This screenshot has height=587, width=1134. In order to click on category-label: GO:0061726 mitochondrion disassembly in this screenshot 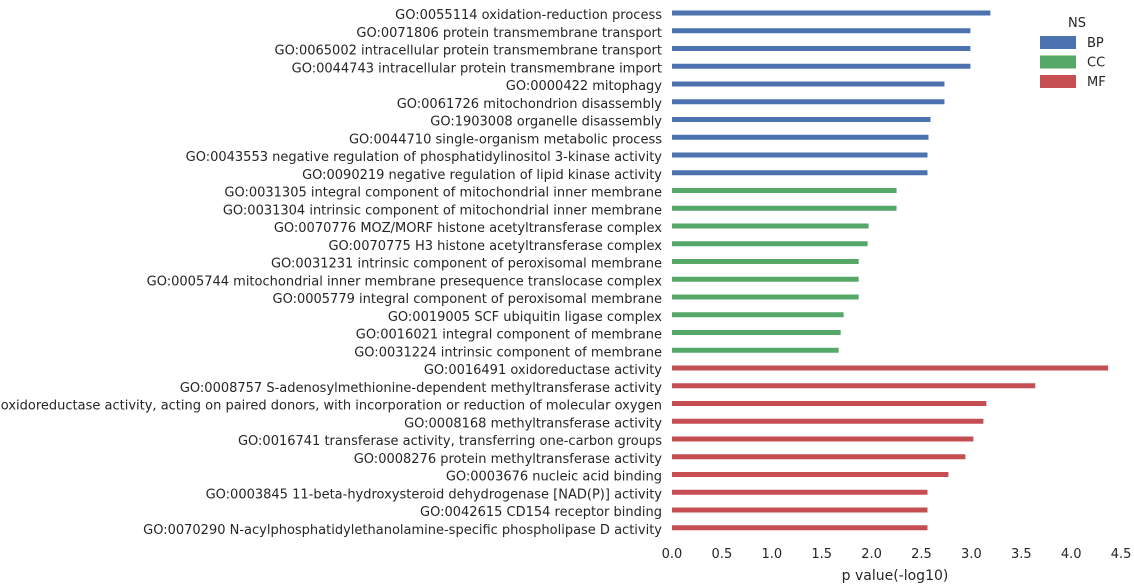, I will do `click(530, 104)`.